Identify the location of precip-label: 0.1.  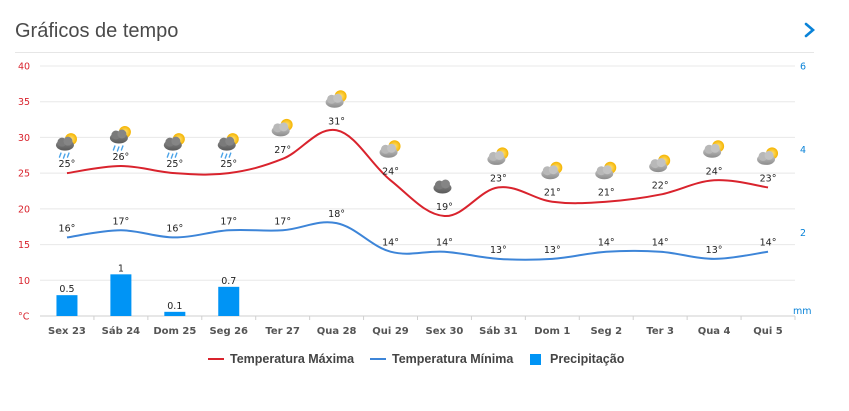
(174, 306).